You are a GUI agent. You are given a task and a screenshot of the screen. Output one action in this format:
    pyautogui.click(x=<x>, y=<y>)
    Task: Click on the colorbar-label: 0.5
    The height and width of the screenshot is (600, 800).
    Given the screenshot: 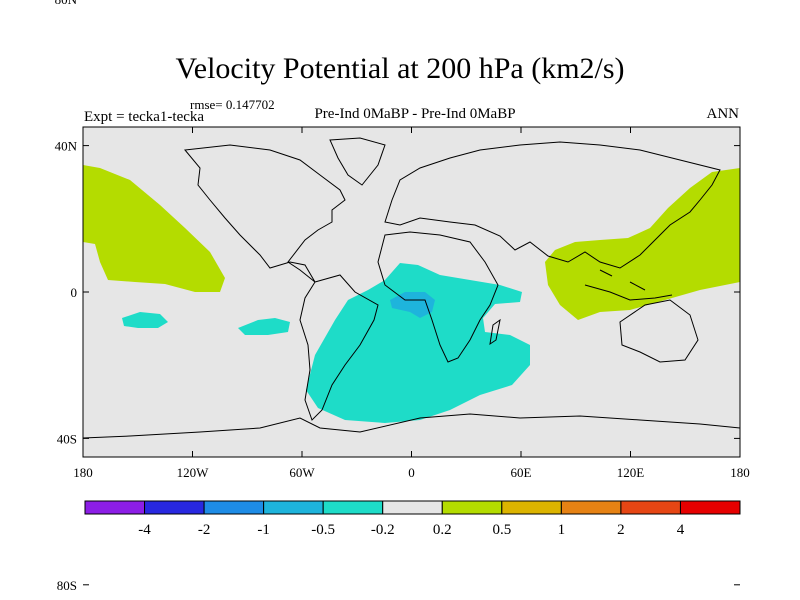 What is the action you would take?
    pyautogui.click(x=501, y=530)
    